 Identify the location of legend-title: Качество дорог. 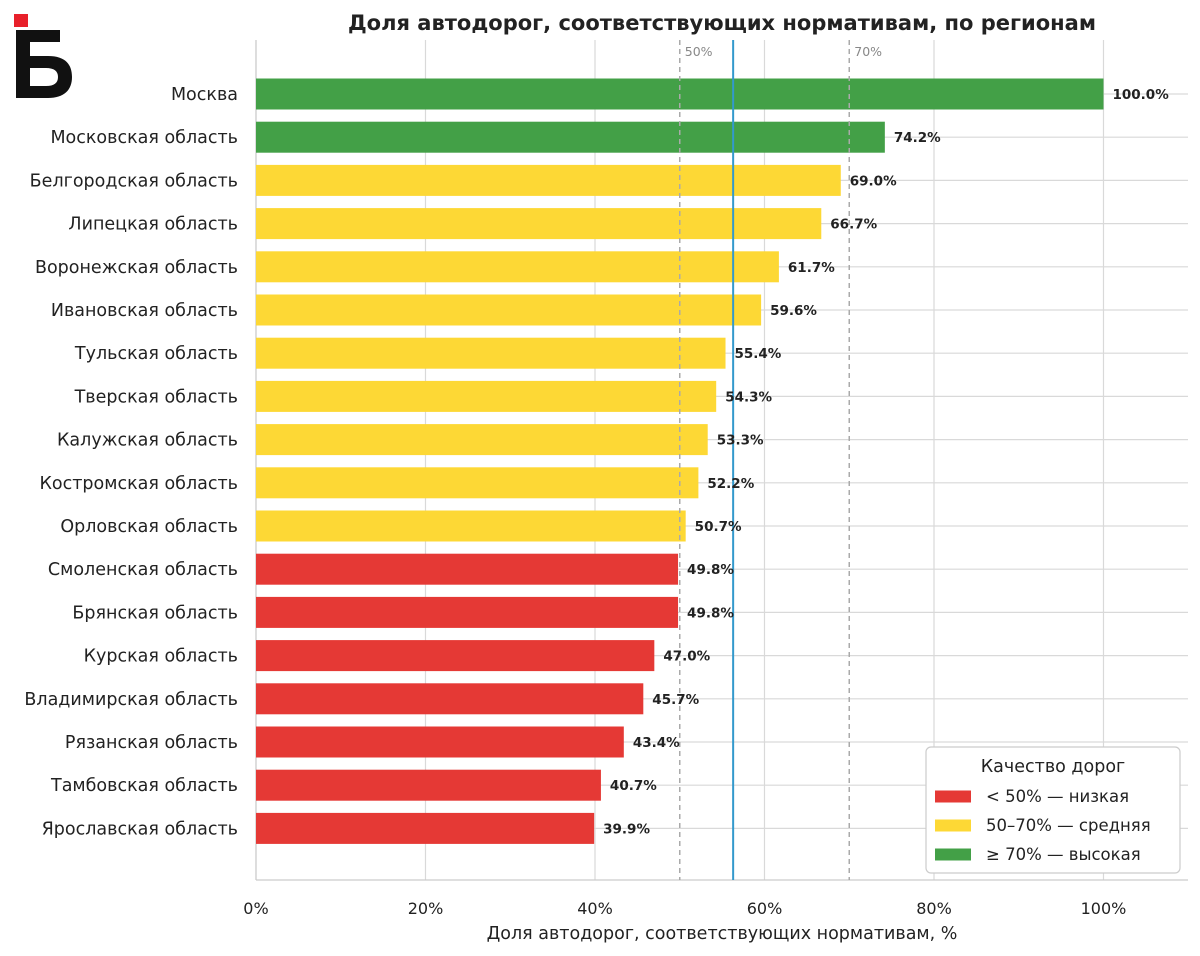
(1053, 767).